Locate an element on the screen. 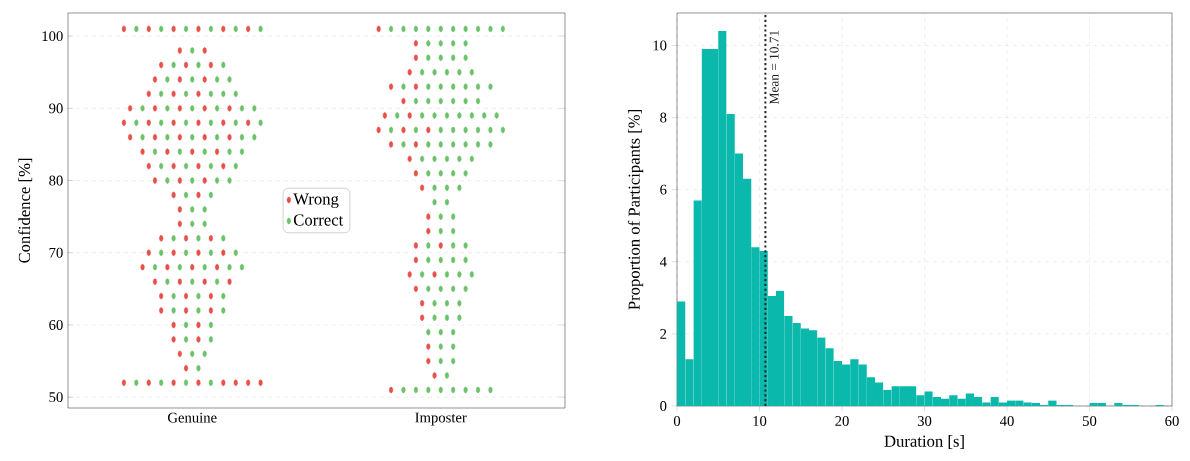 This screenshot has width=1190, height=461. x-tick-label: 30 is located at coordinates (924, 421).